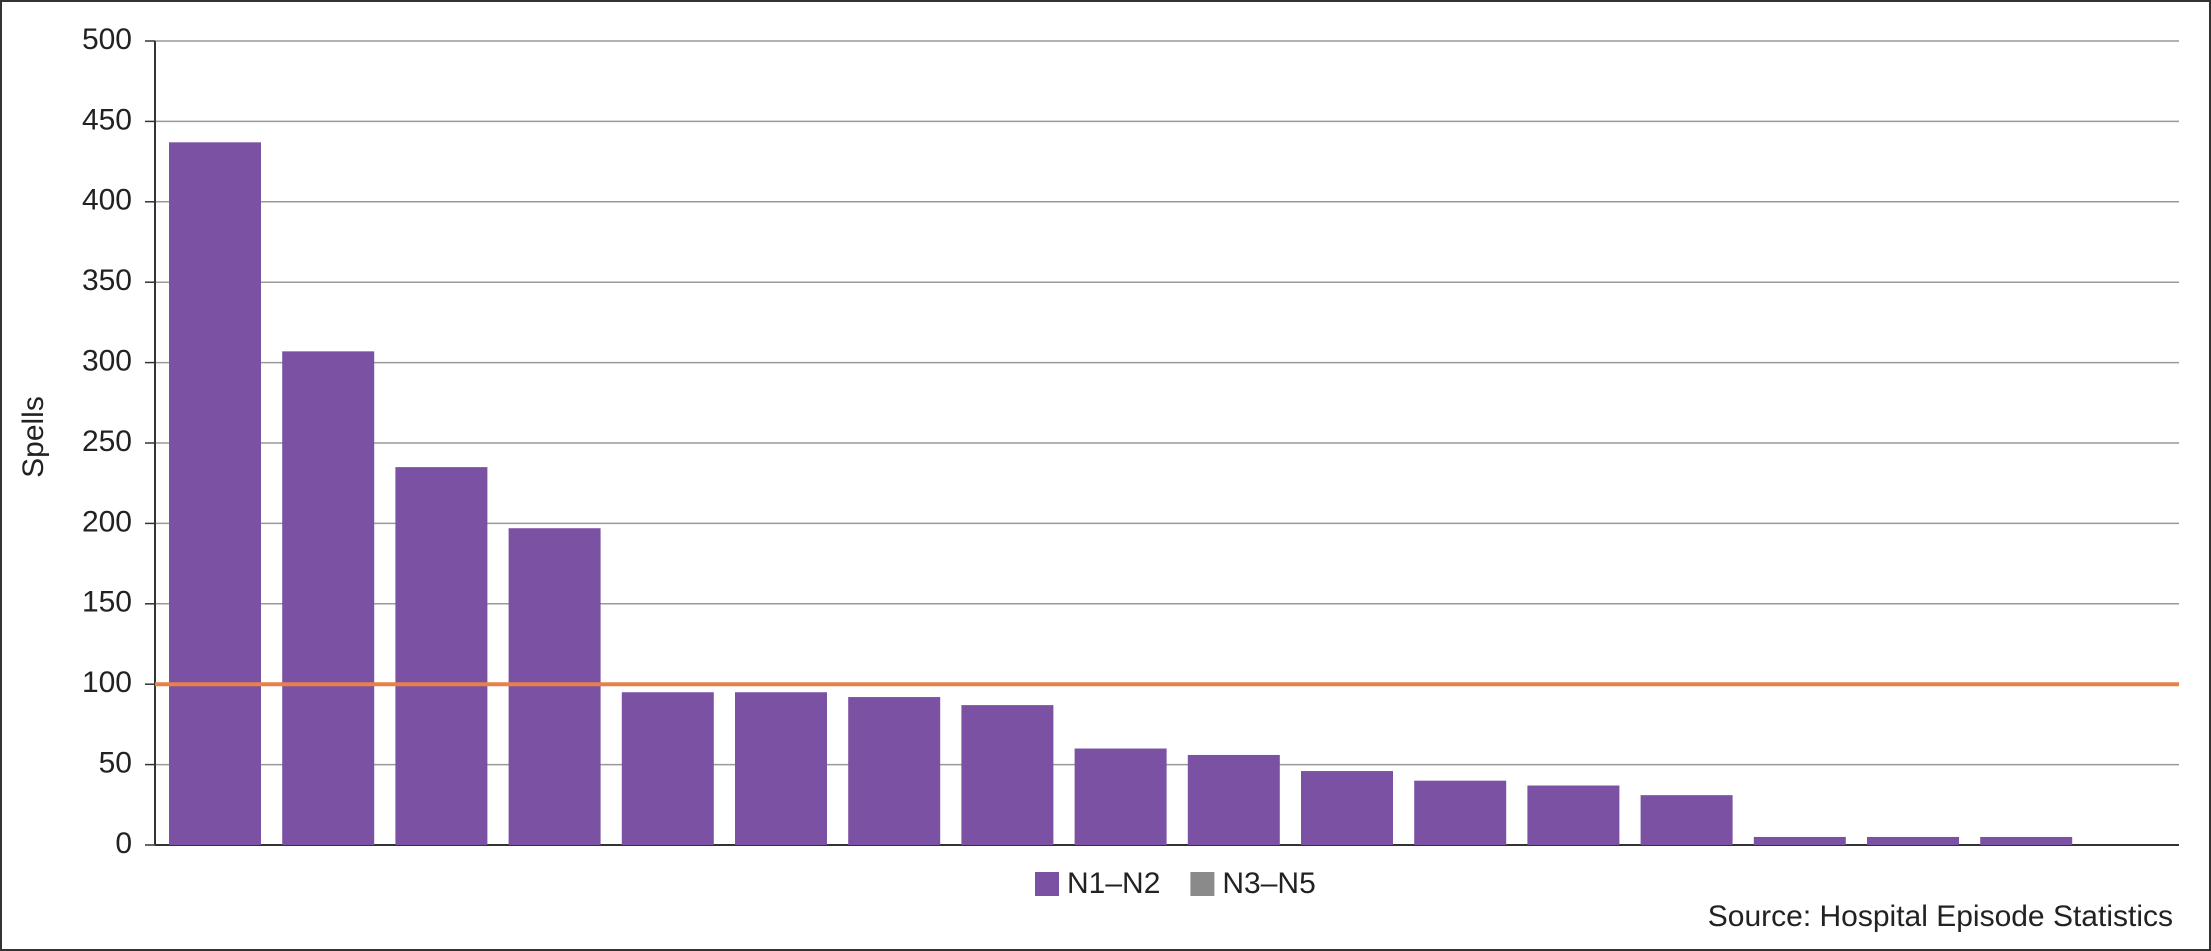 Image resolution: width=2211 pixels, height=951 pixels. Describe the element at coordinates (1940, 916) in the screenshot. I see `source-note: Source: Hospital Episode Statistics` at that location.